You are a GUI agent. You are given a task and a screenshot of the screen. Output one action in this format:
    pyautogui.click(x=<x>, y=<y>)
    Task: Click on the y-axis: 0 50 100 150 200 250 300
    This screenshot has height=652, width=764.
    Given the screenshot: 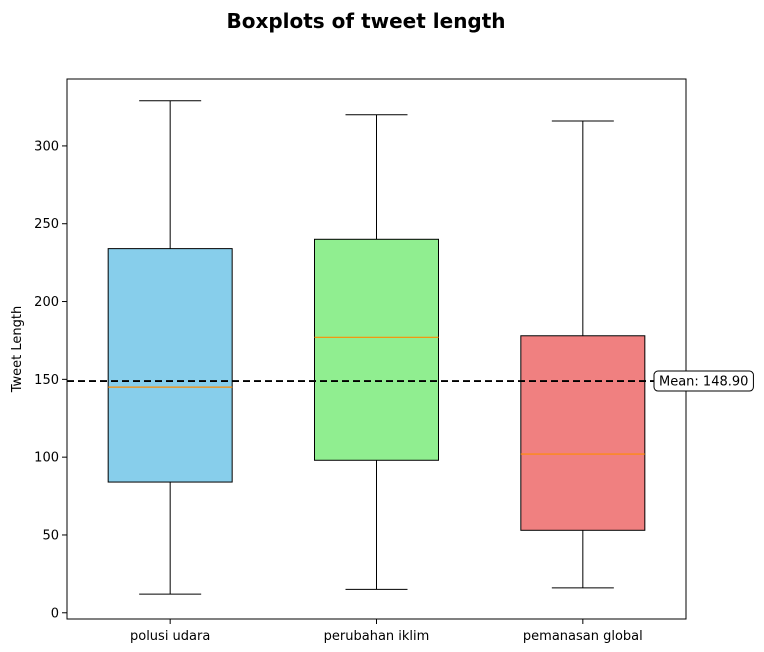 What is the action you would take?
    pyautogui.click(x=50, y=380)
    